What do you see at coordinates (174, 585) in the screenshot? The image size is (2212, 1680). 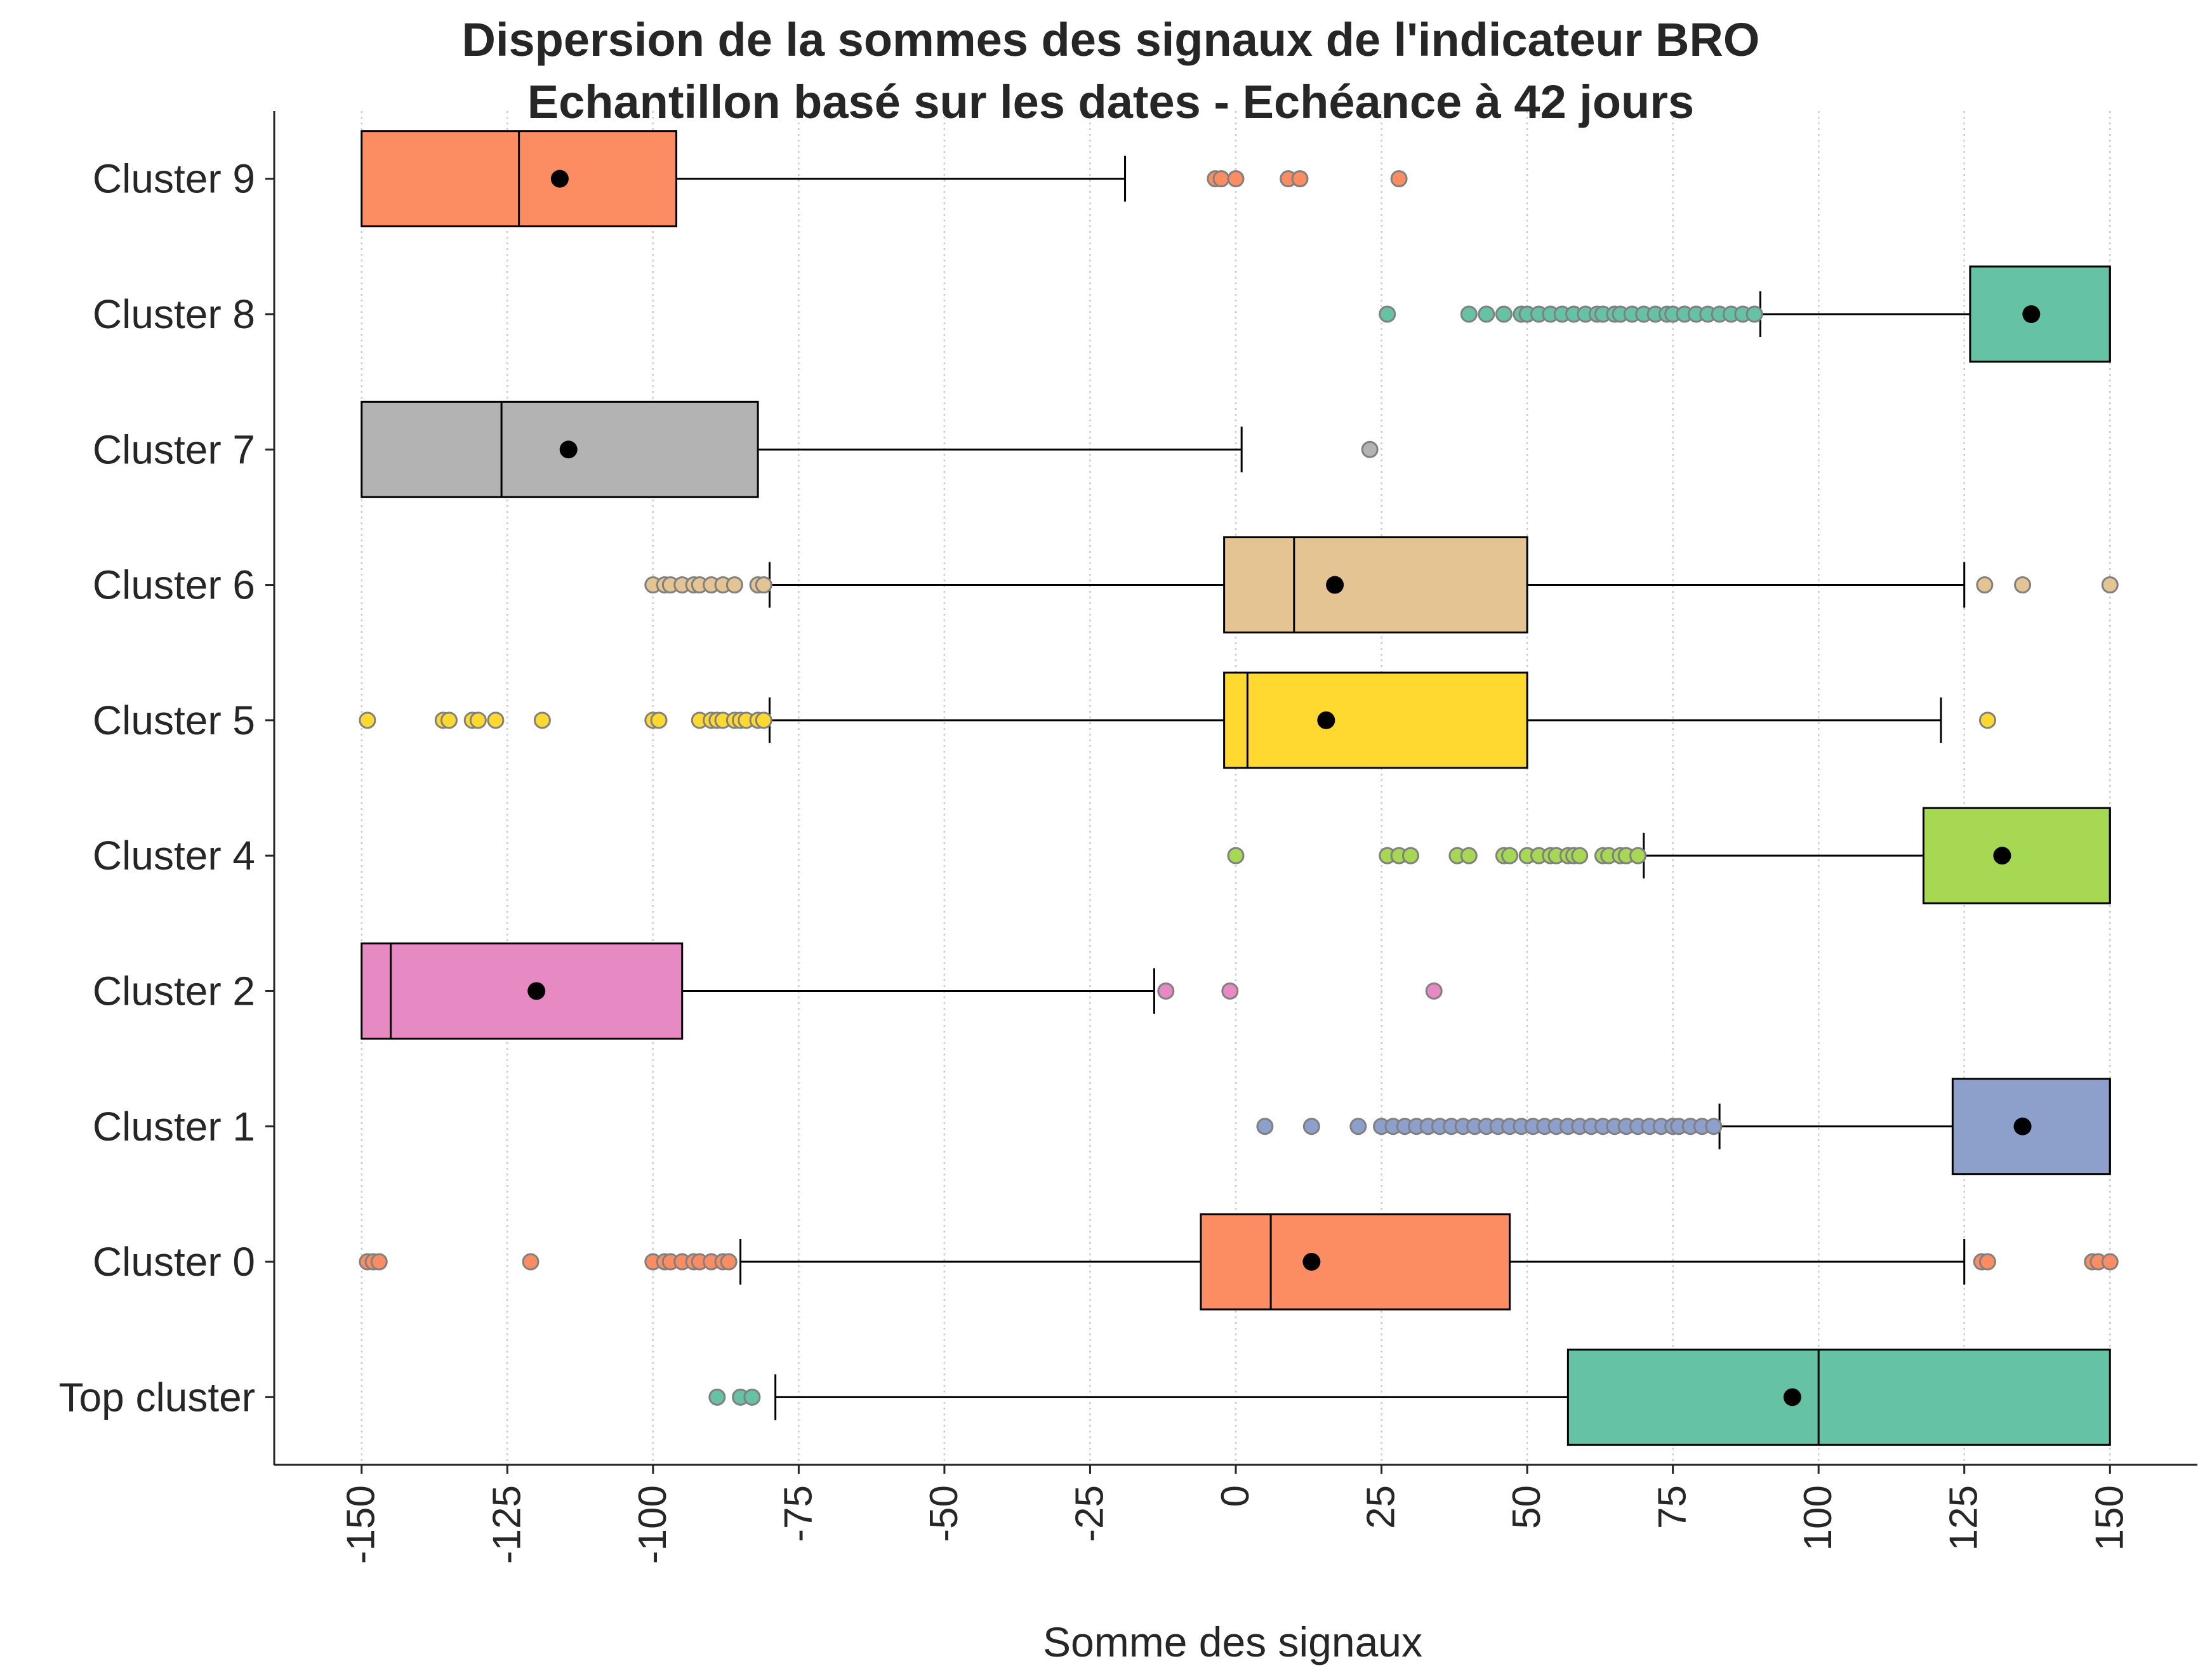 I see `category-label-3: Cluster 6` at bounding box center [174, 585].